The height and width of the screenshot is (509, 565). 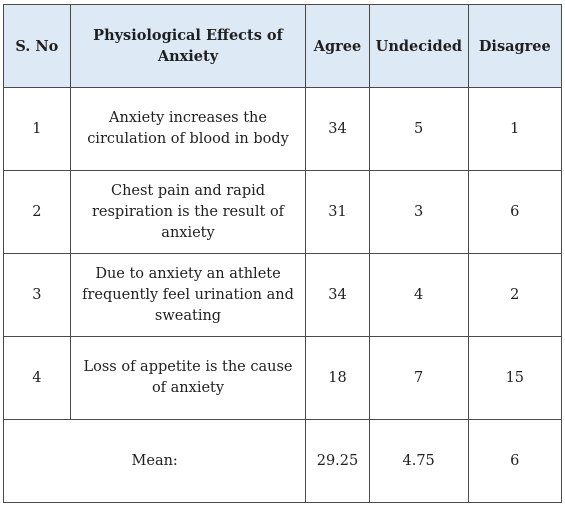 I want to click on cell-effect: Loss of appetite is the cause of anxiety, so click(x=188, y=378).